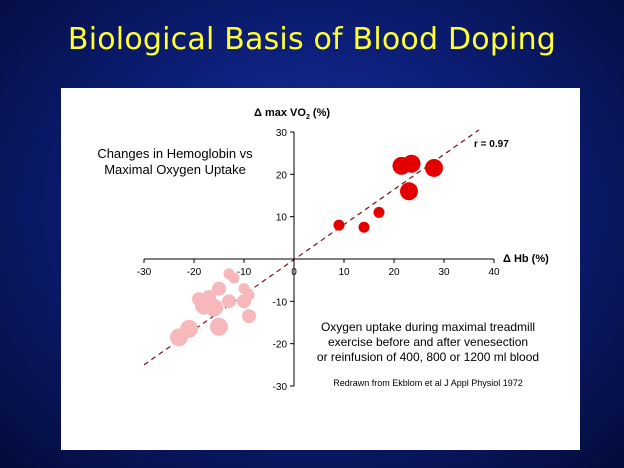 Image resolution: width=624 pixels, height=468 pixels. I want to click on chart-title-line: Maximal Oxygen Uptake, so click(175, 169).